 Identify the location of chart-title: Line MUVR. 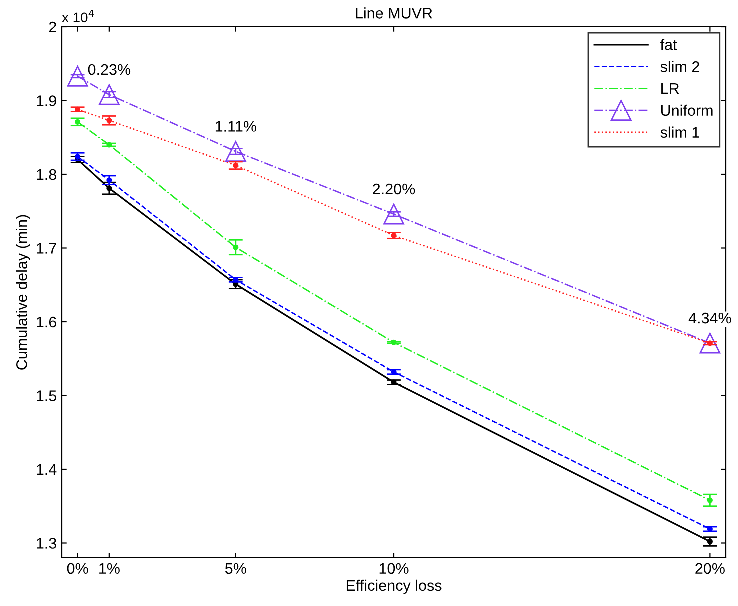
(394, 13).